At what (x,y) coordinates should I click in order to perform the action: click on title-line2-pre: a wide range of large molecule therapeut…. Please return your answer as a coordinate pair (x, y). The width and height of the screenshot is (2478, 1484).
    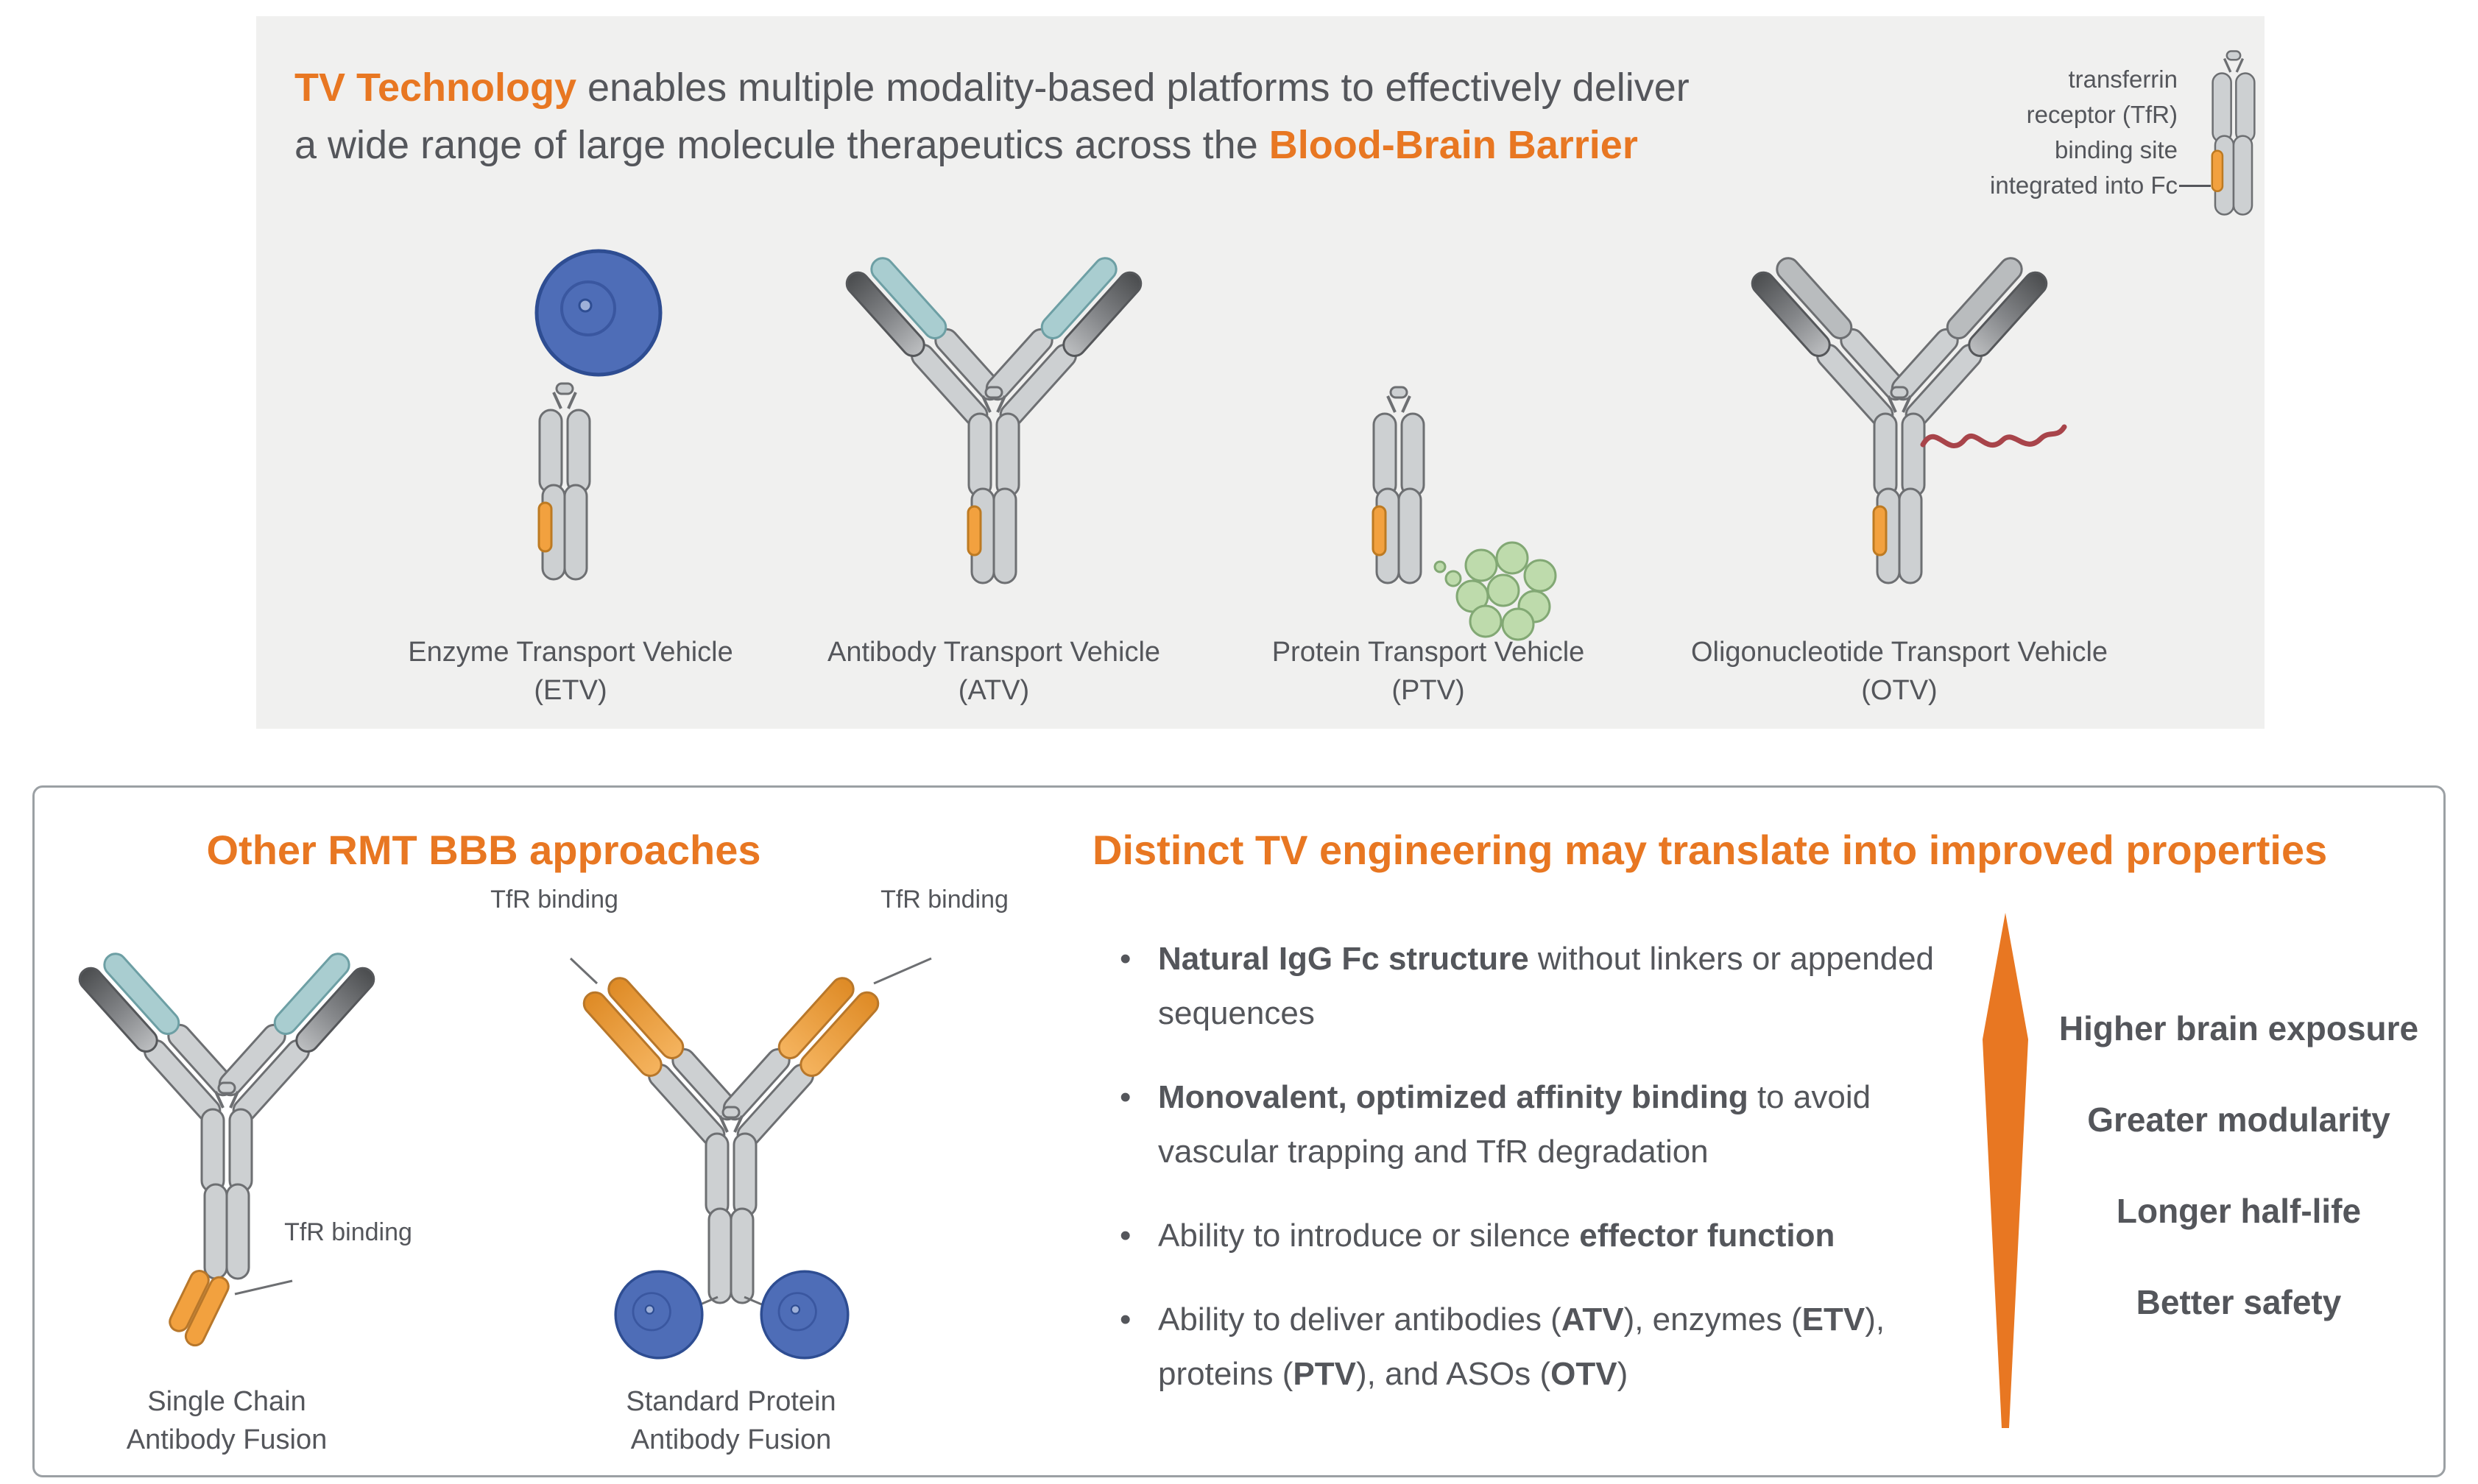
    Looking at the image, I should click on (782, 145).